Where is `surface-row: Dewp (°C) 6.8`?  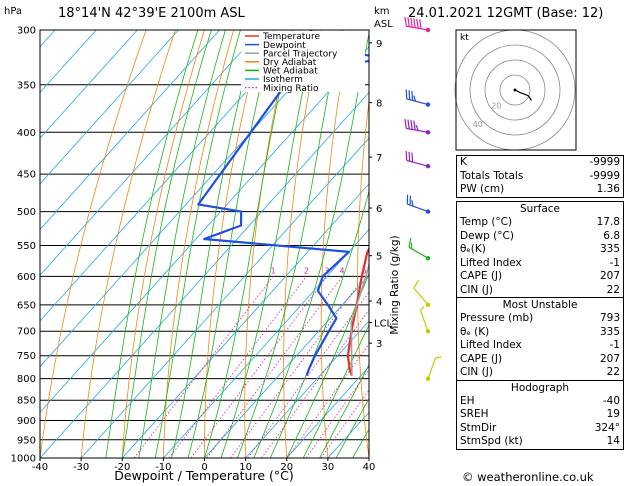 surface-row: Dewp (°C) 6.8 is located at coordinates (540, 235).